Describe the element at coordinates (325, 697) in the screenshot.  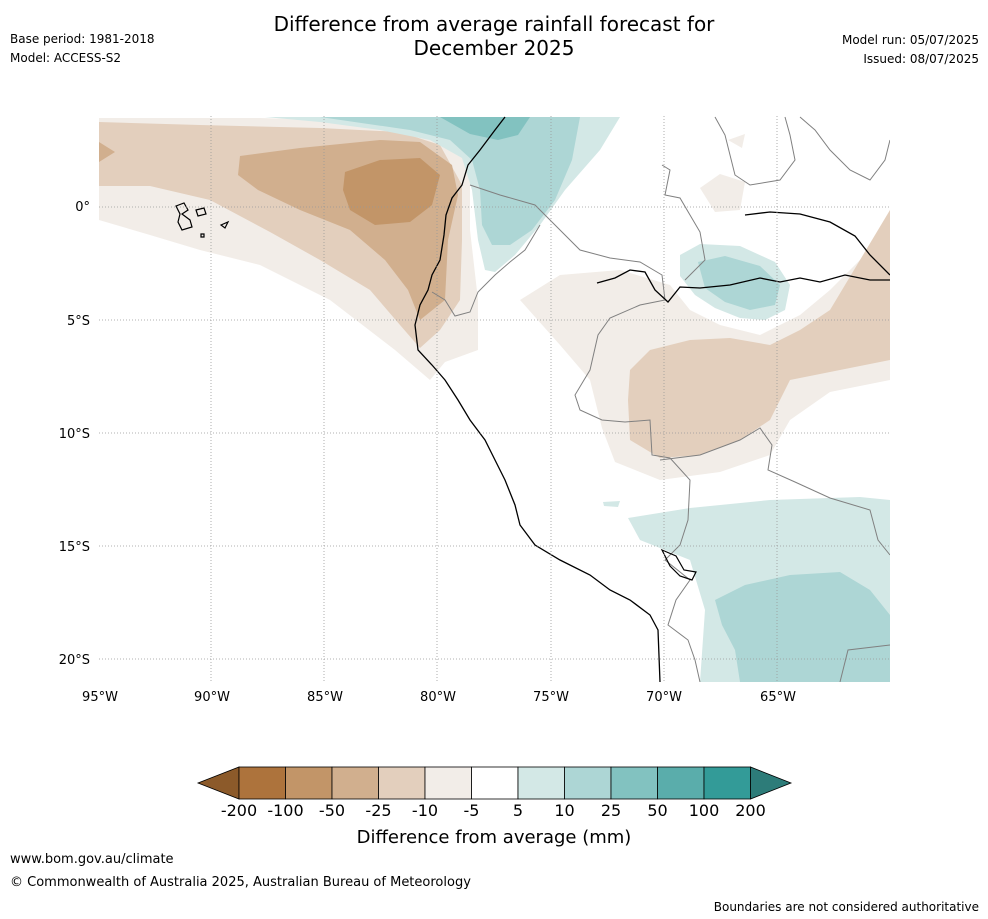
I see `lon-label: 85°W` at that location.